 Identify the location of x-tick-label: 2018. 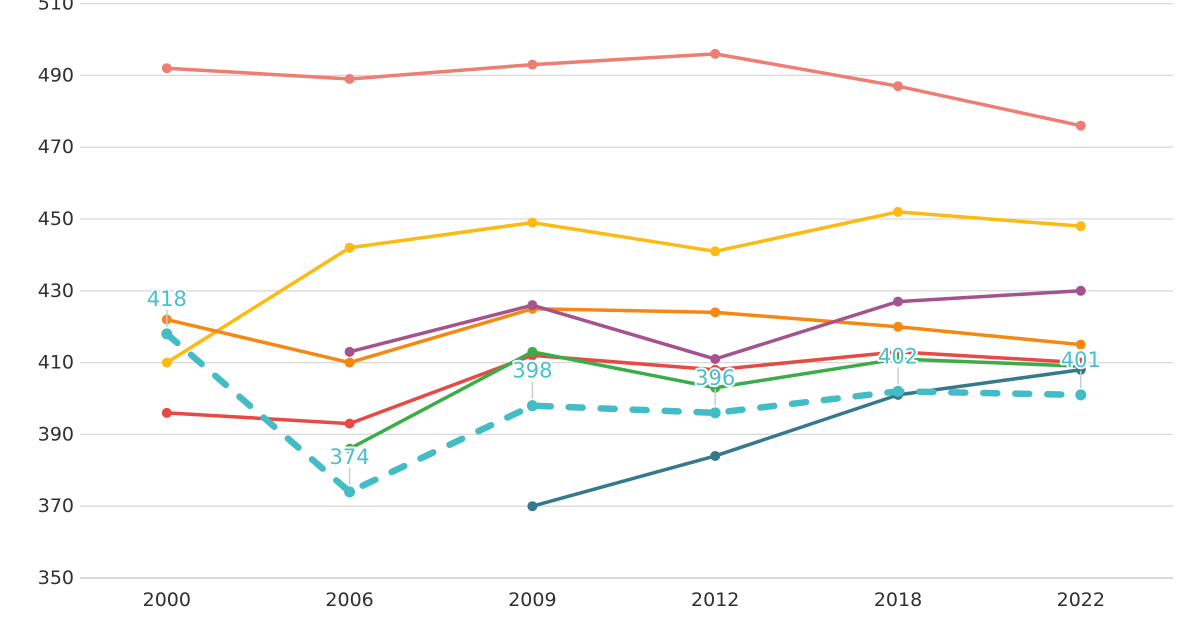
(898, 600).